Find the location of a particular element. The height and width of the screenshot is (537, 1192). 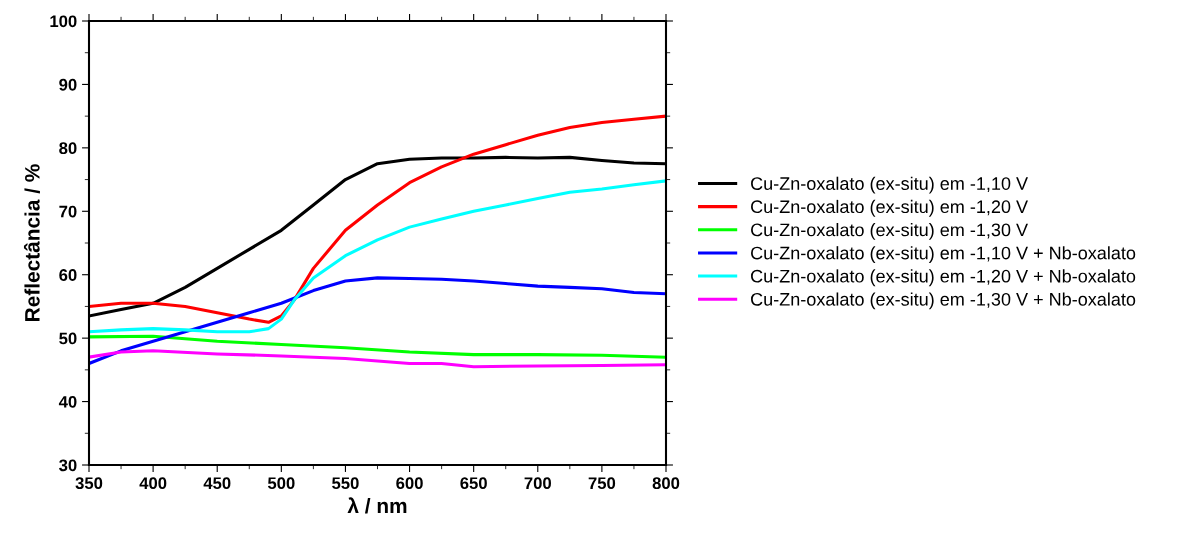

y-tick-label: 70 is located at coordinates (68, 211).